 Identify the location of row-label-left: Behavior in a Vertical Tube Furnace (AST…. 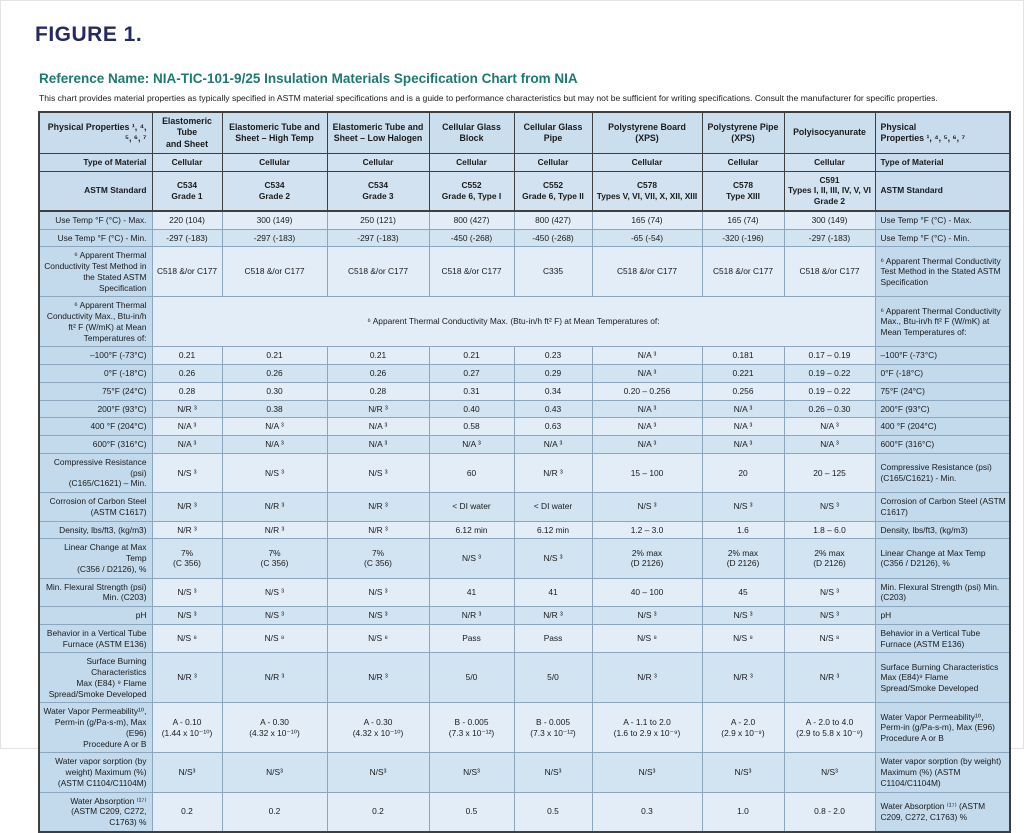
(95, 638).